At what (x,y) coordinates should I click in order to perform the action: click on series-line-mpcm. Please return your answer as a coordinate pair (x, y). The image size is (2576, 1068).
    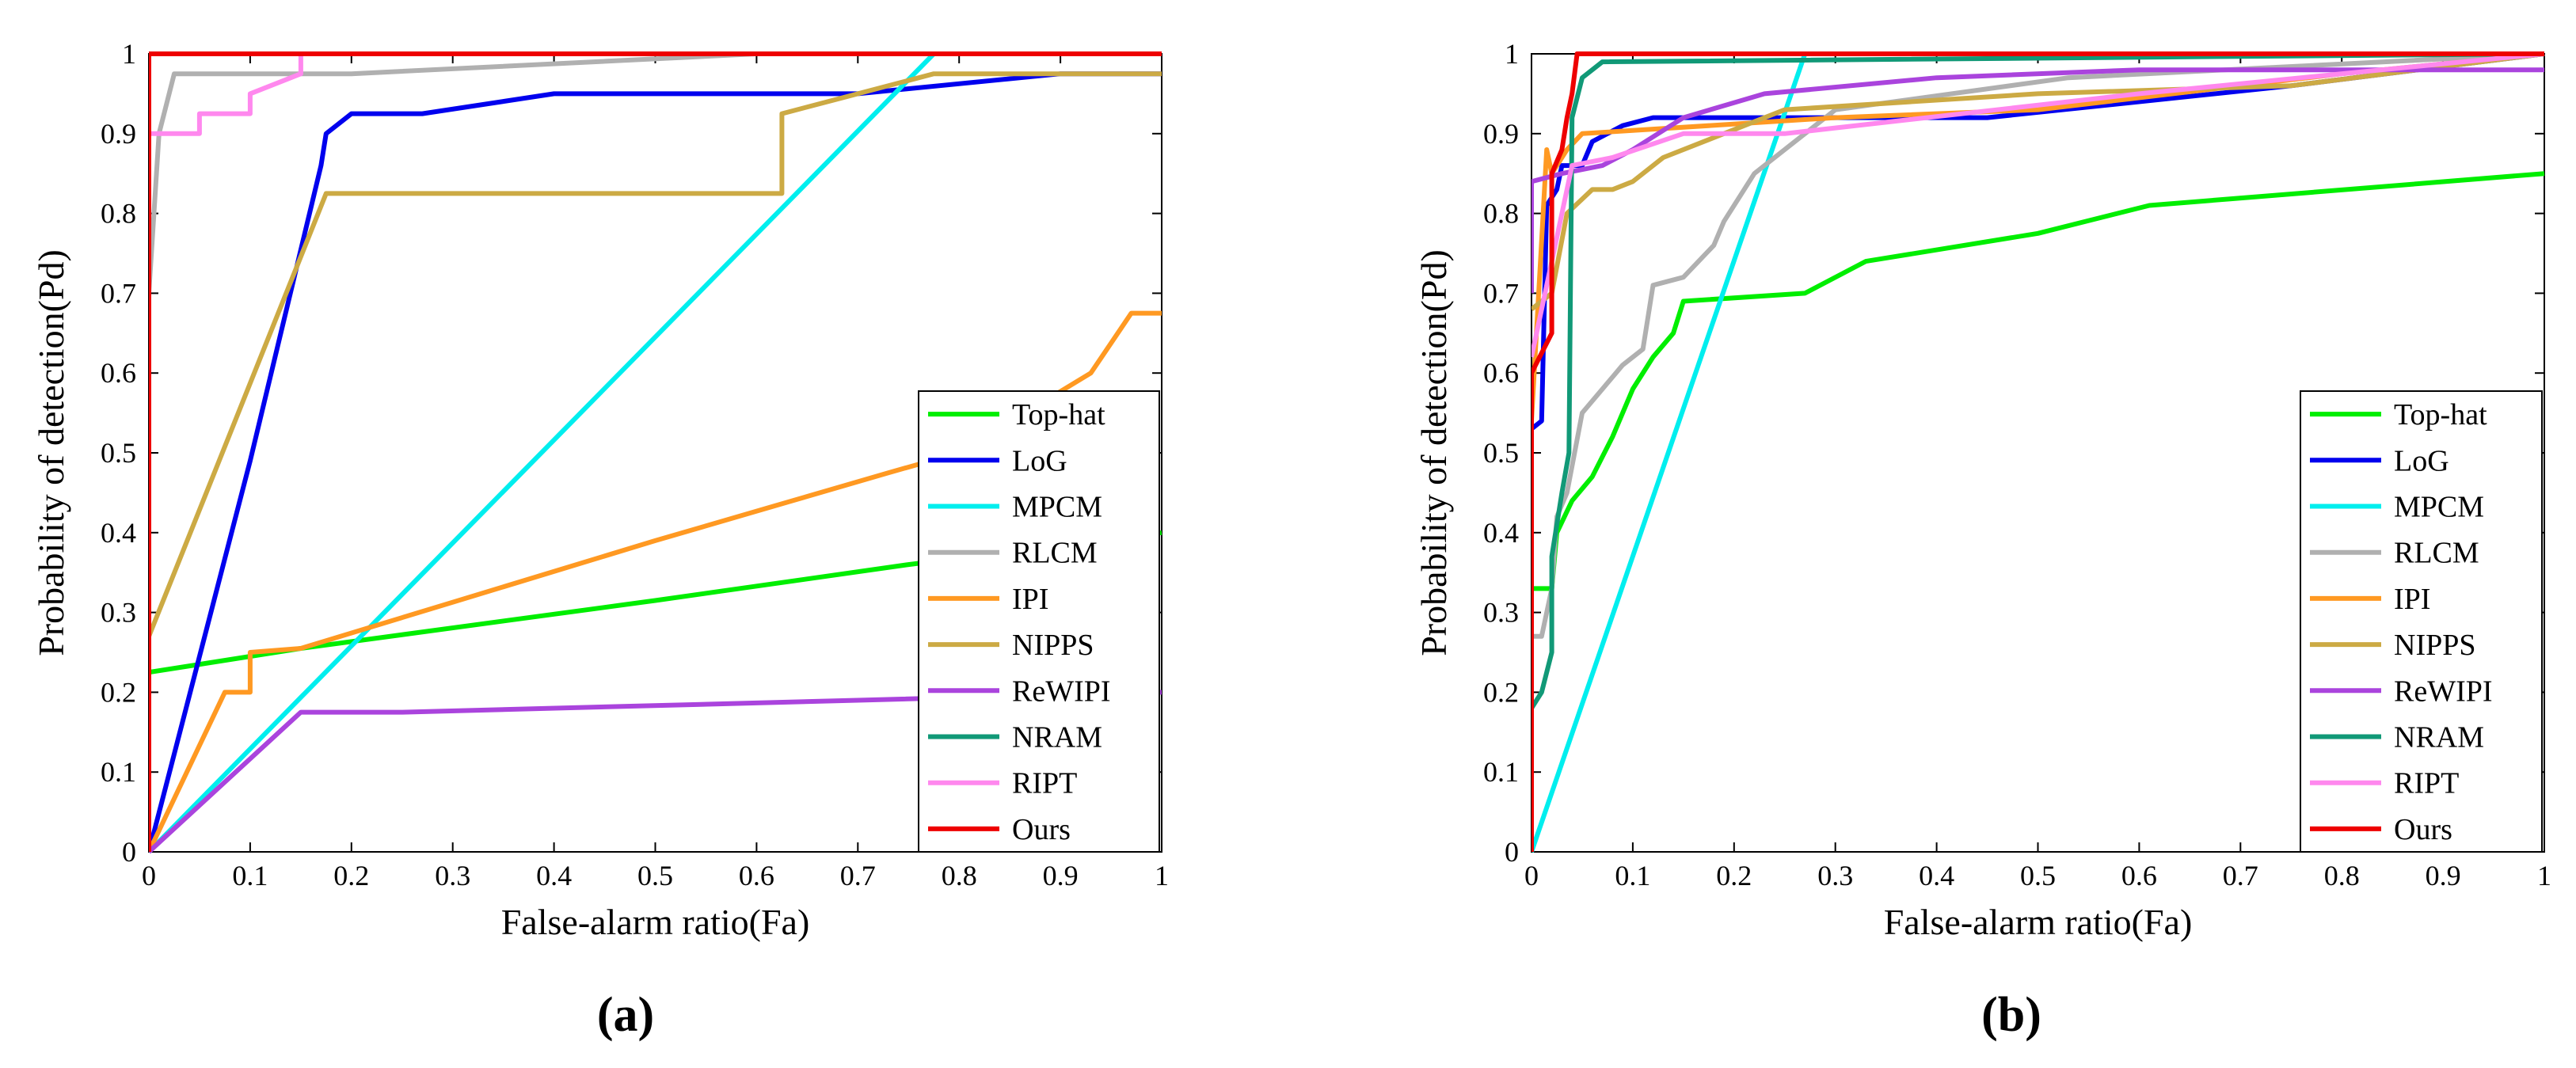
    Looking at the image, I should click on (1670, 453).